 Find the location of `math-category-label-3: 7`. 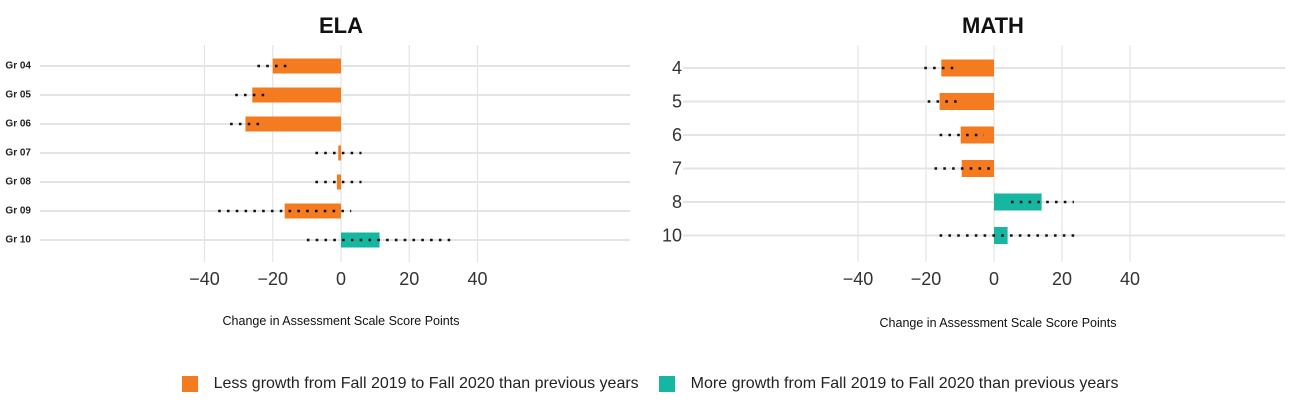

math-category-label-3: 7 is located at coordinates (677, 169).